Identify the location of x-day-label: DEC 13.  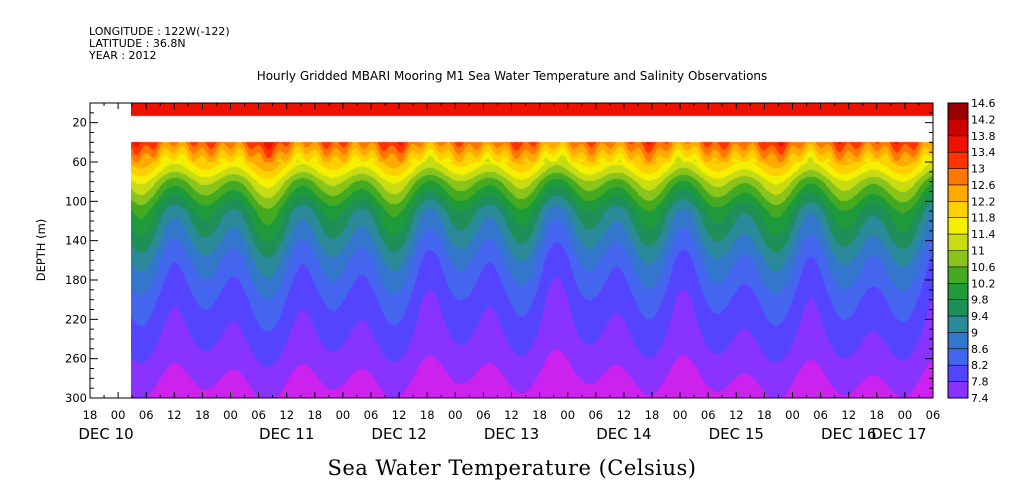
(511, 434).